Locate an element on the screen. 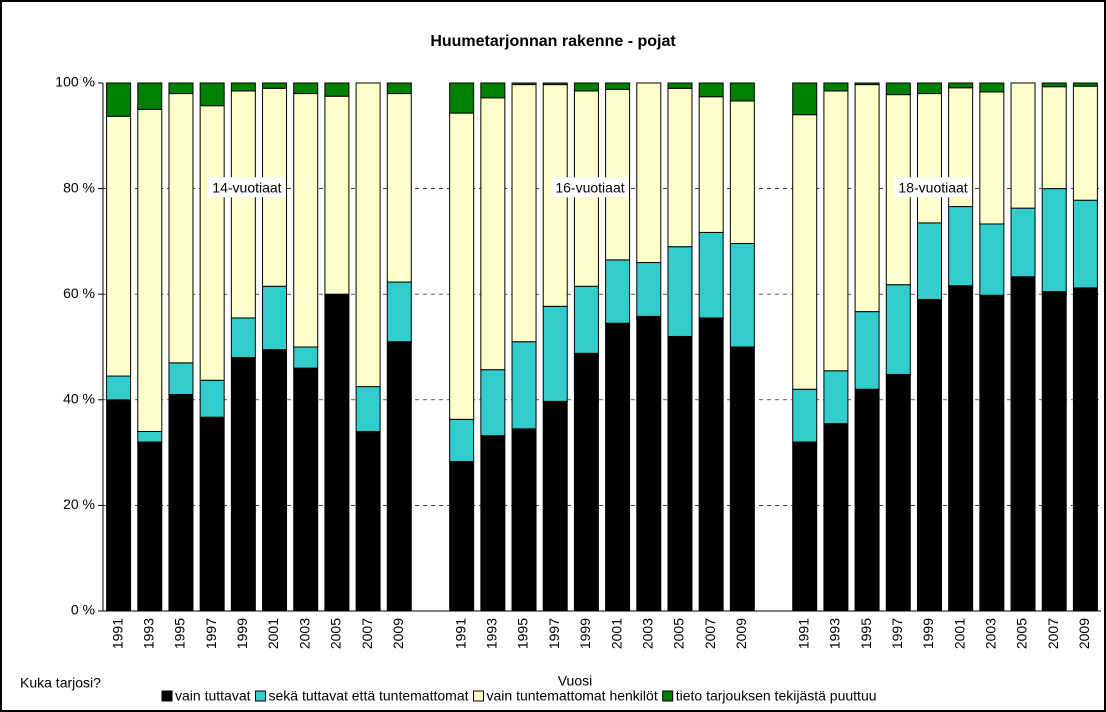 The image size is (1106, 712). y-tick-label: 100 % is located at coordinates (75, 82).